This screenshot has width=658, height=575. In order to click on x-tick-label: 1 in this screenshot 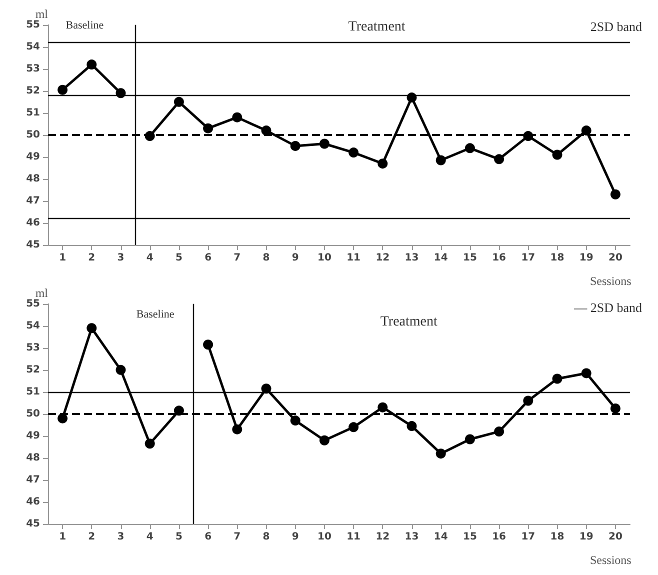, I will do `click(62, 537)`.